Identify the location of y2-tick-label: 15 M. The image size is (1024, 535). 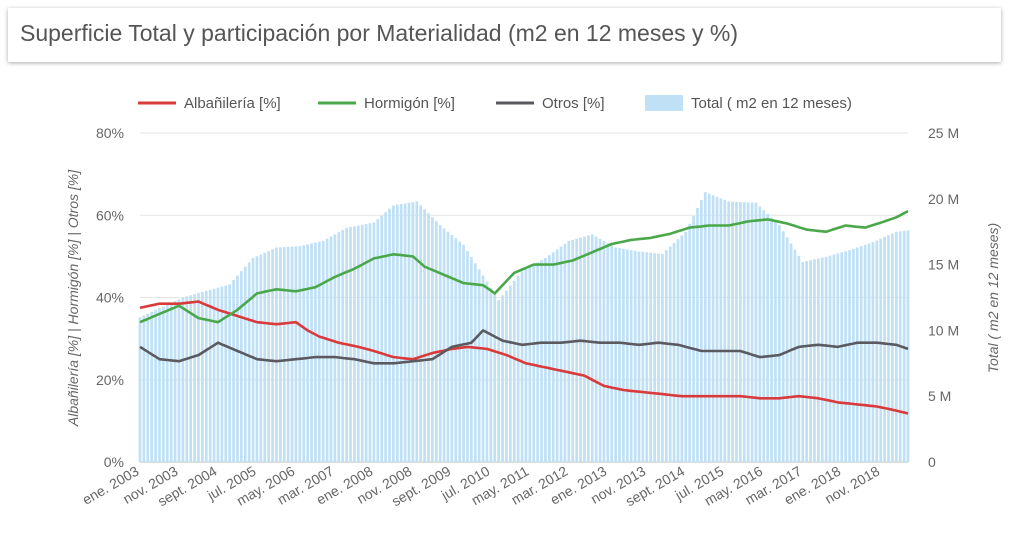
(943, 265).